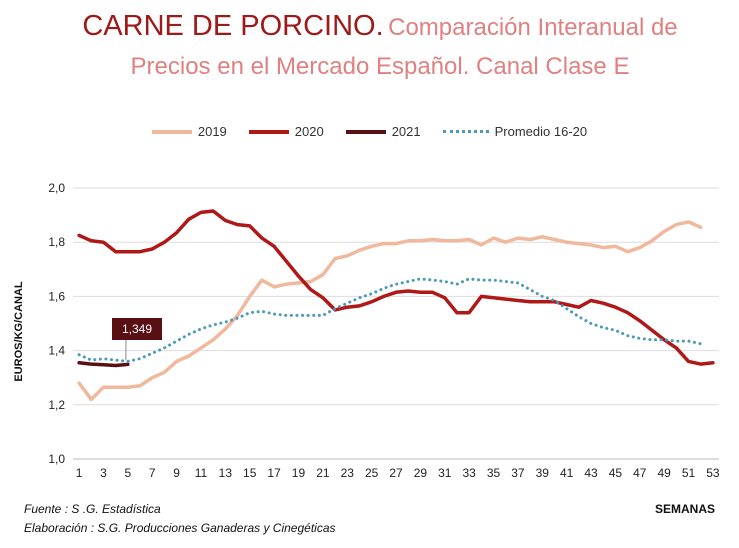  Describe the element at coordinates (103, 473) in the screenshot. I see `x-tick-label: 3` at that location.